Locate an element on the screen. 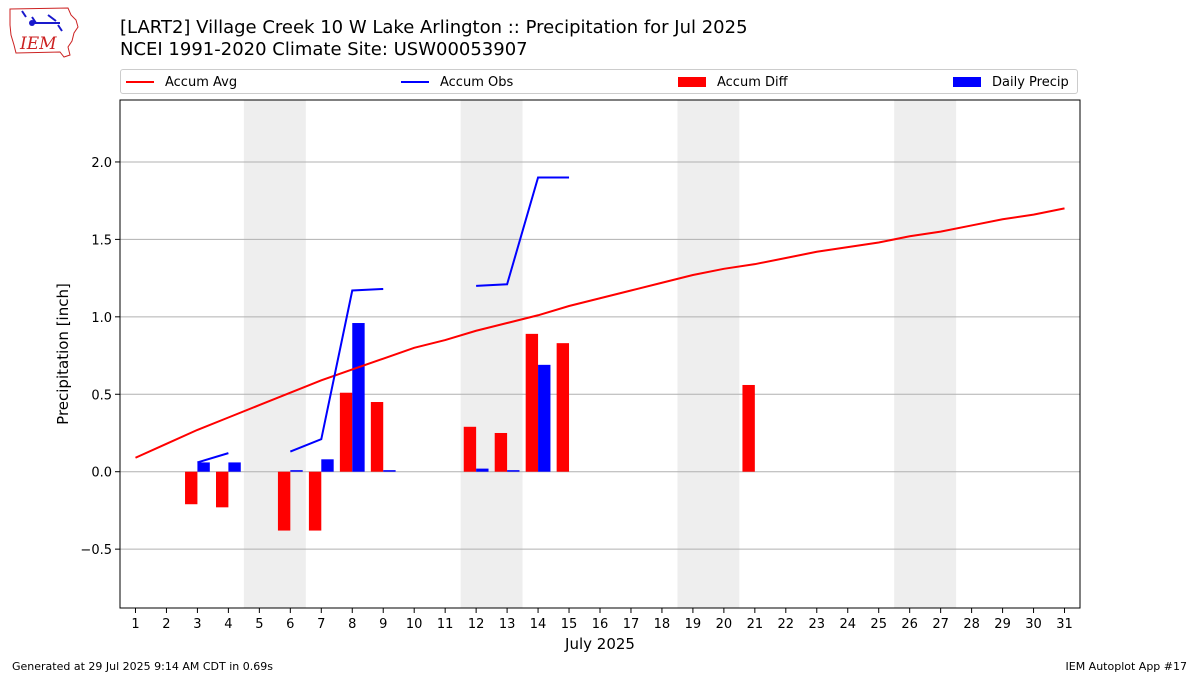  y-axis-label: Precipitation [inch] is located at coordinates (63, 354).